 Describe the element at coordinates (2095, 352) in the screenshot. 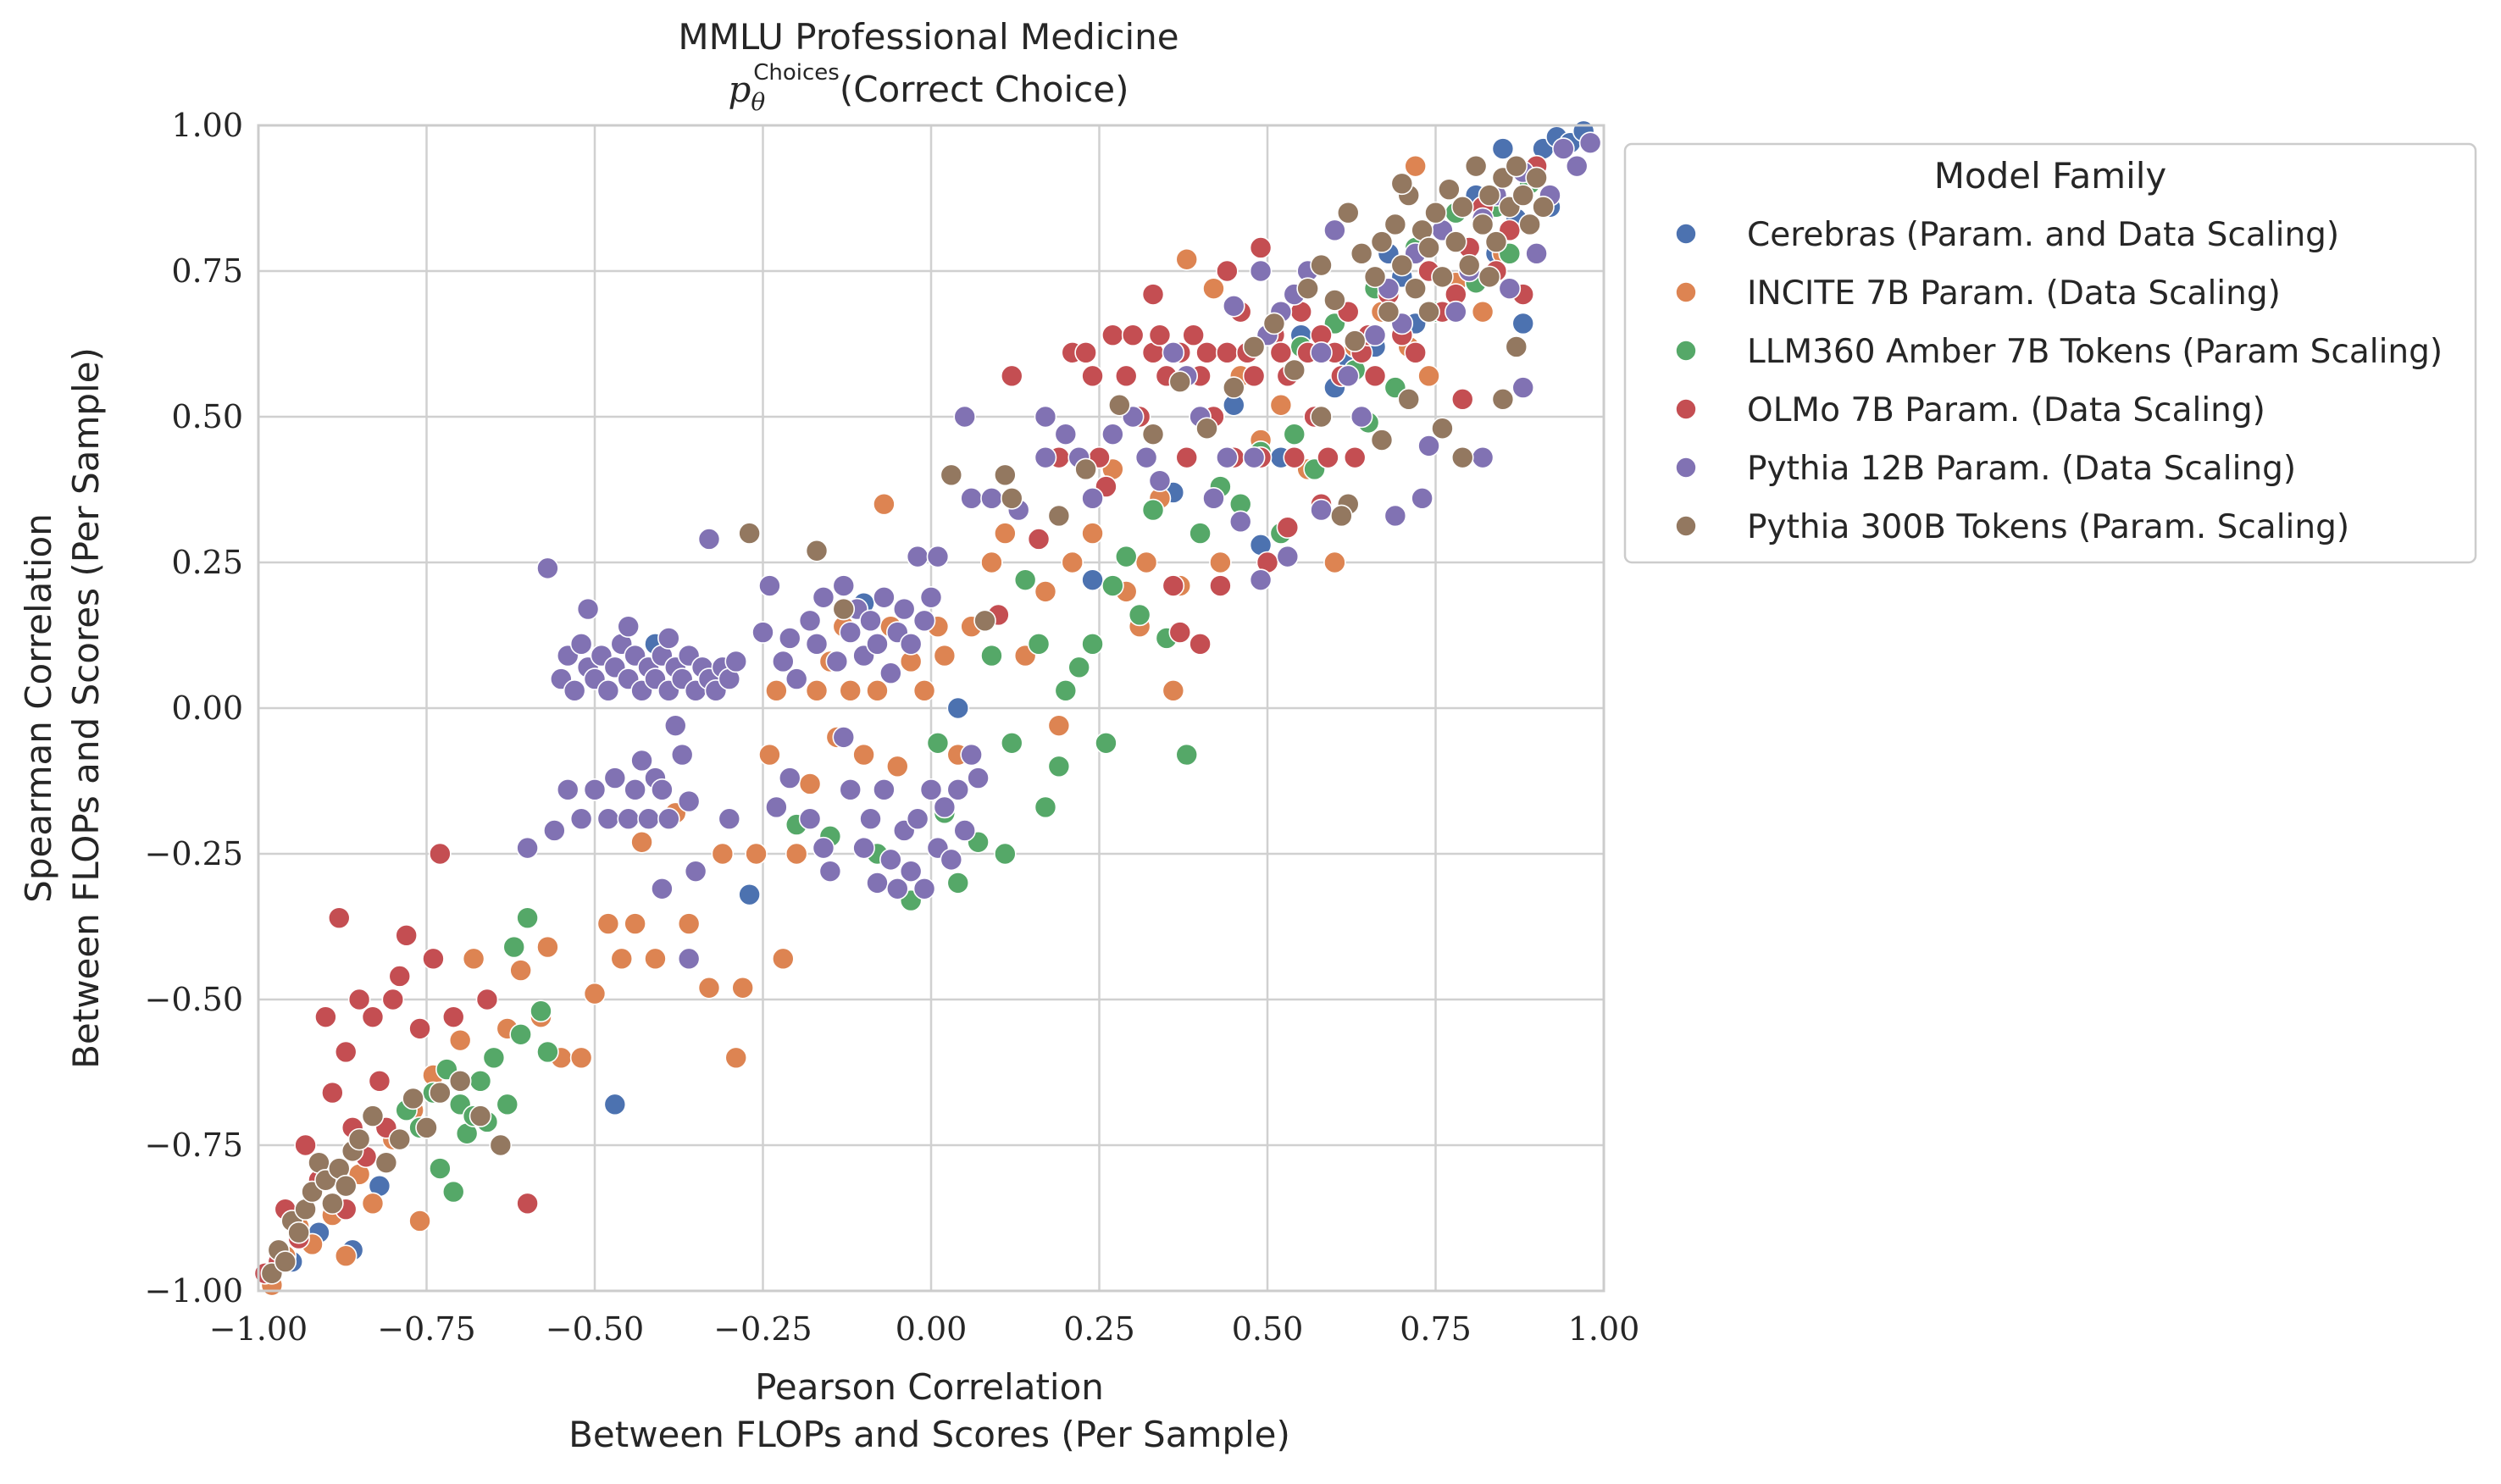

I see `legend-label: LLM360 Amber 7B Tokens (Param Scaling)` at that location.